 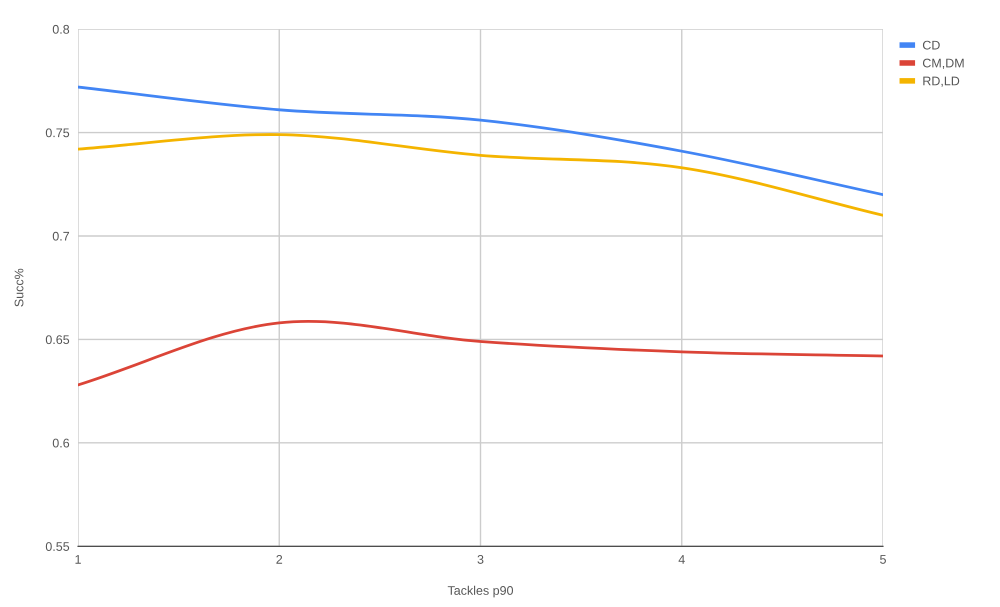 What do you see at coordinates (481, 592) in the screenshot?
I see `x-axis-title: Tackles p90` at bounding box center [481, 592].